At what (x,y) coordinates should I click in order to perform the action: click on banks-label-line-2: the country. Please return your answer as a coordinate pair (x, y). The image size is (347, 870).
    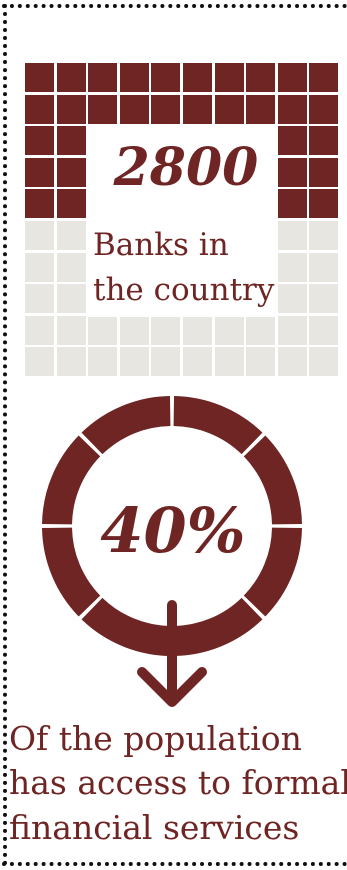
    Looking at the image, I should click on (184, 290).